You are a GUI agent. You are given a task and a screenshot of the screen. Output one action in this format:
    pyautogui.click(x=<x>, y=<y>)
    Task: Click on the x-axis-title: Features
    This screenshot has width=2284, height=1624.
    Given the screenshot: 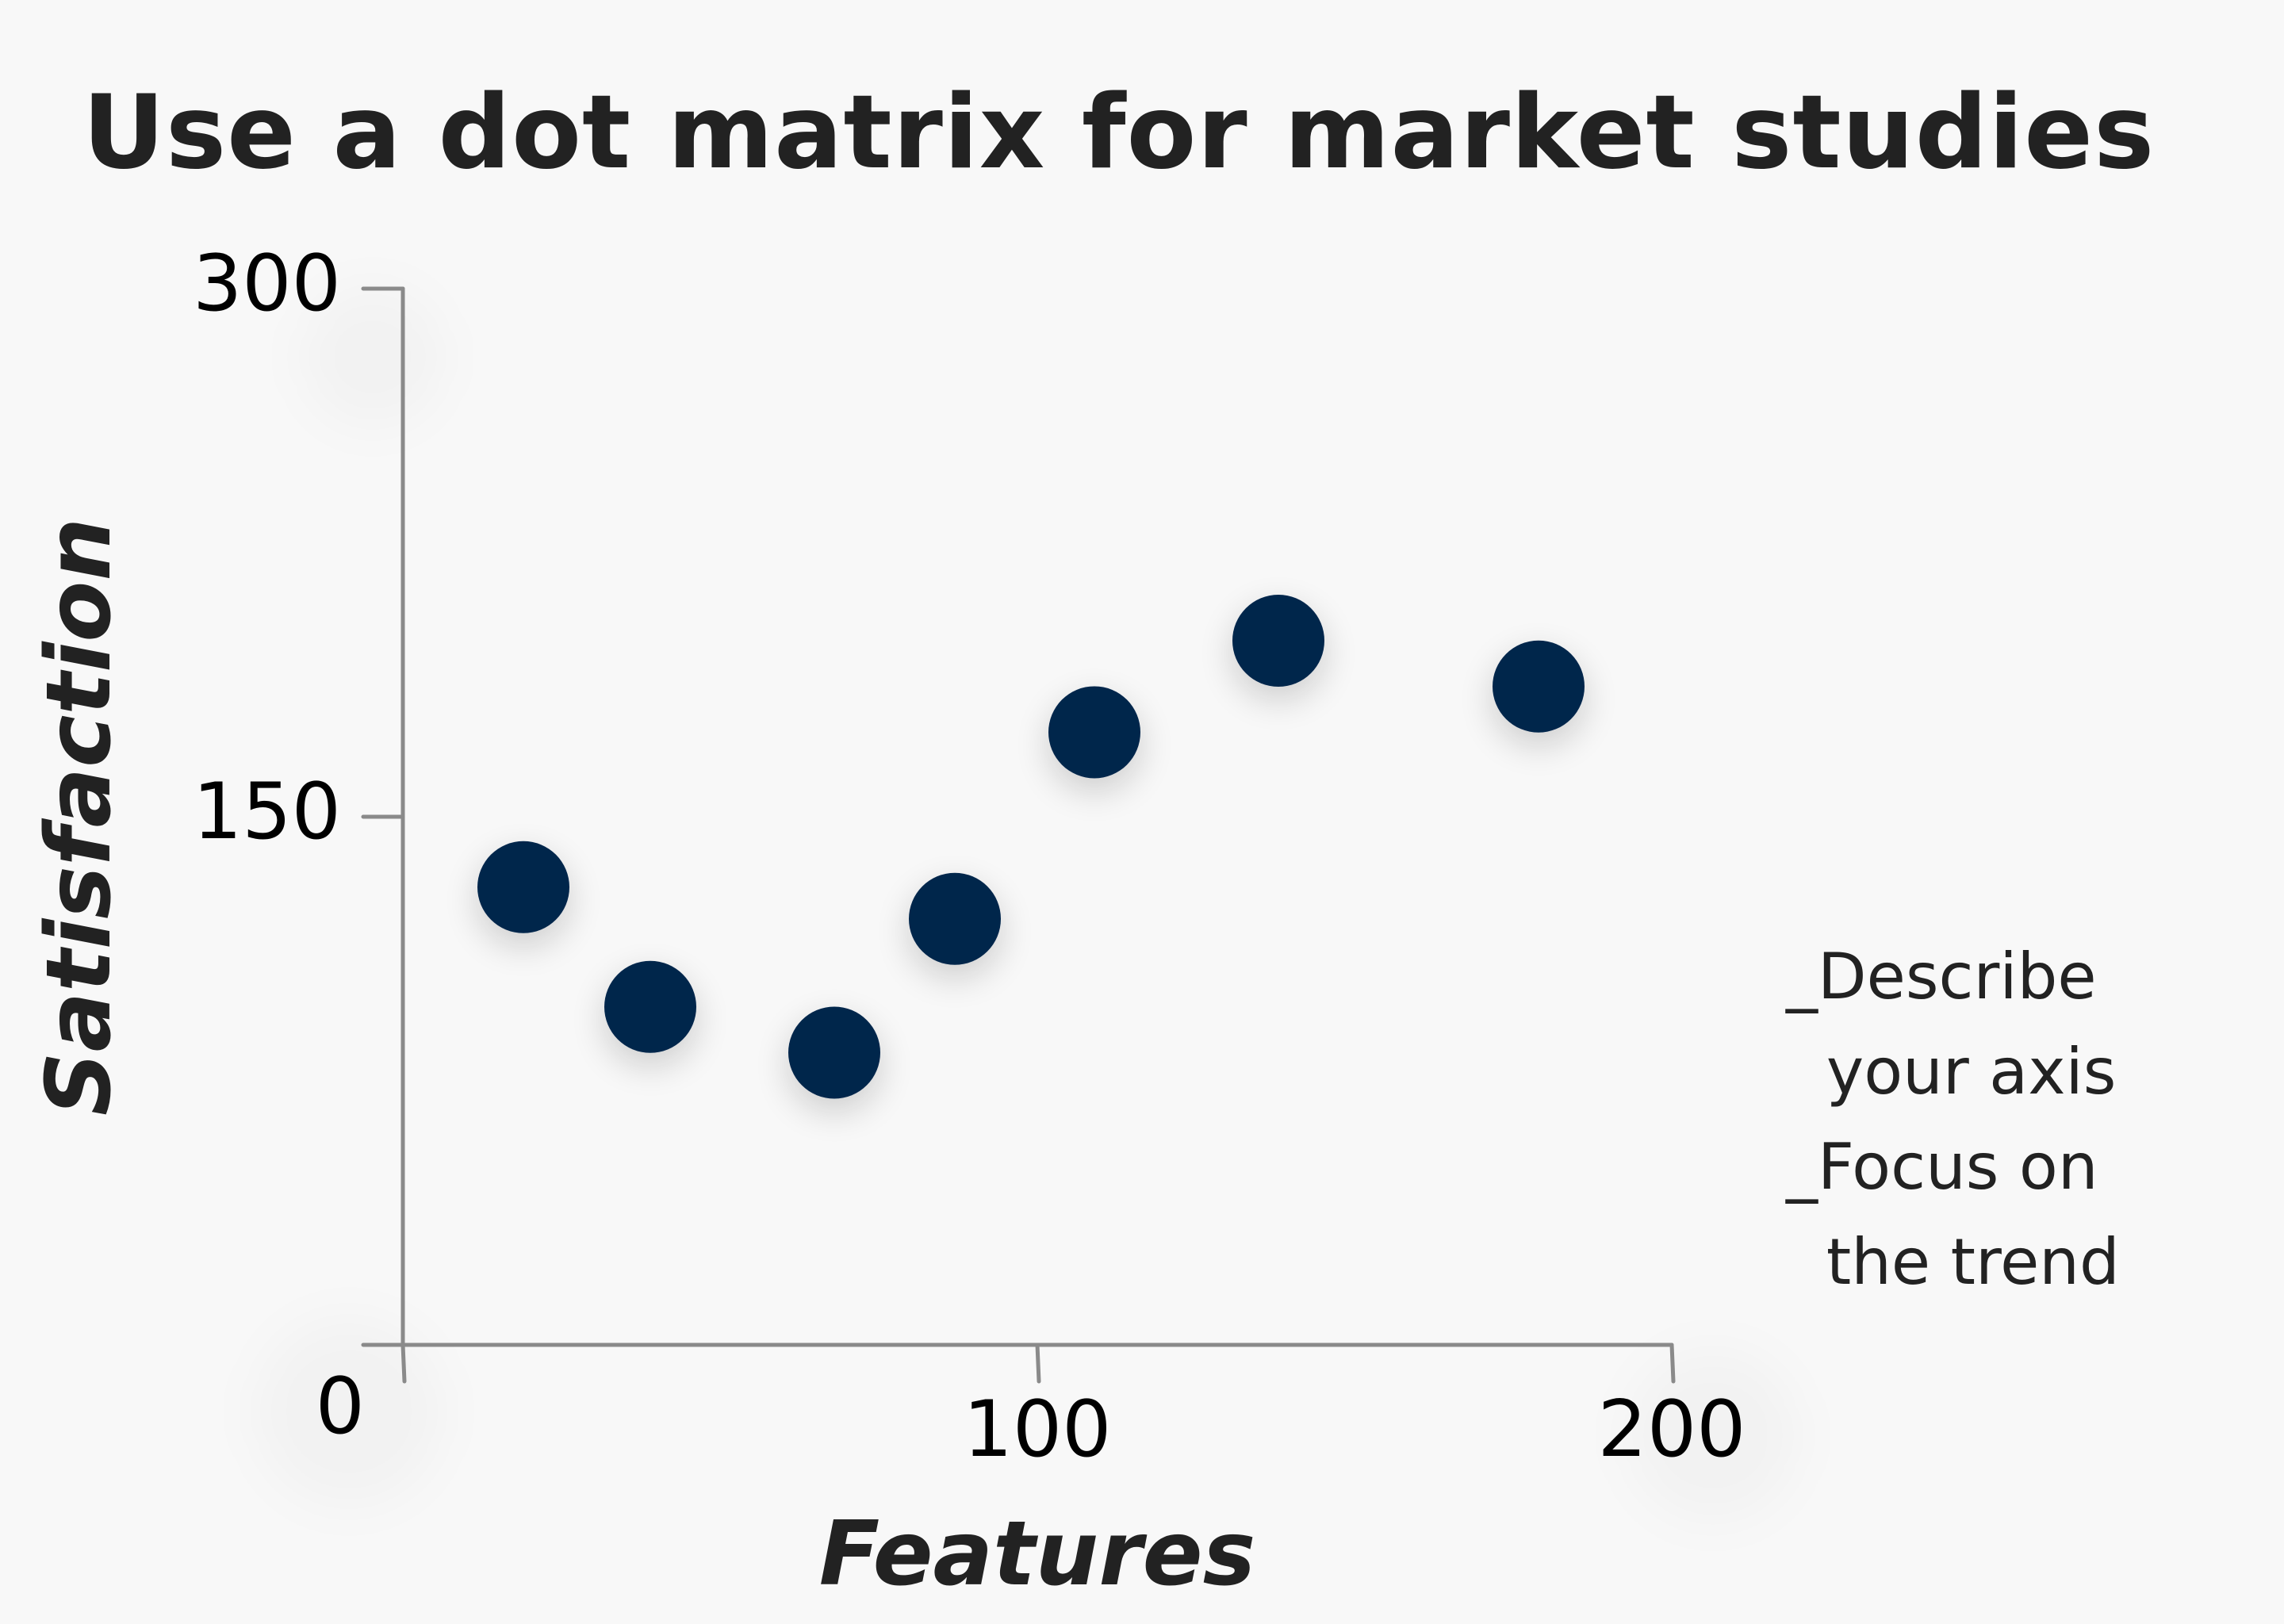 What is the action you would take?
    pyautogui.click(x=1037, y=1554)
    